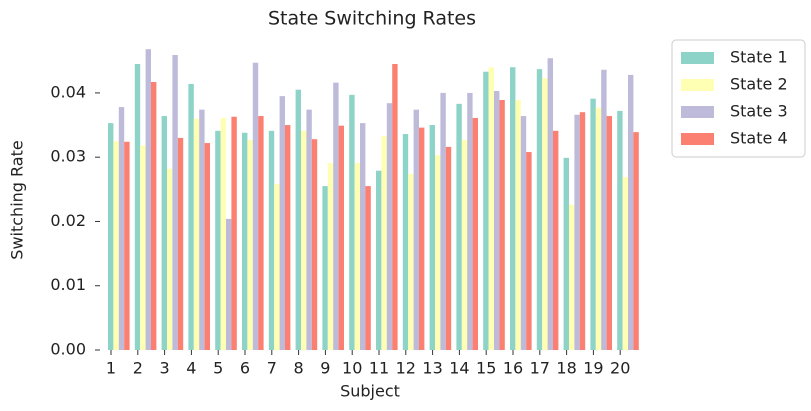 Image resolution: width=811 pixels, height=411 pixels. I want to click on x-tick-label: 11, so click(379, 368).